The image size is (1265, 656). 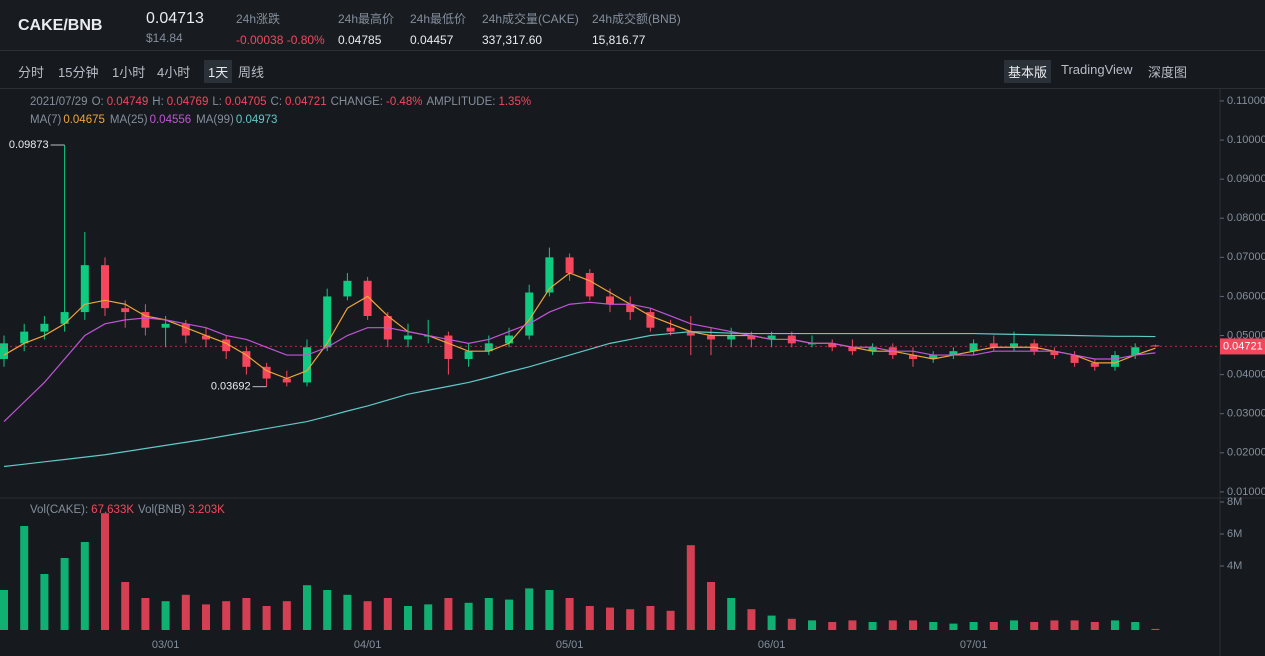 I want to click on info-value: -0.48%, so click(x=404, y=102).